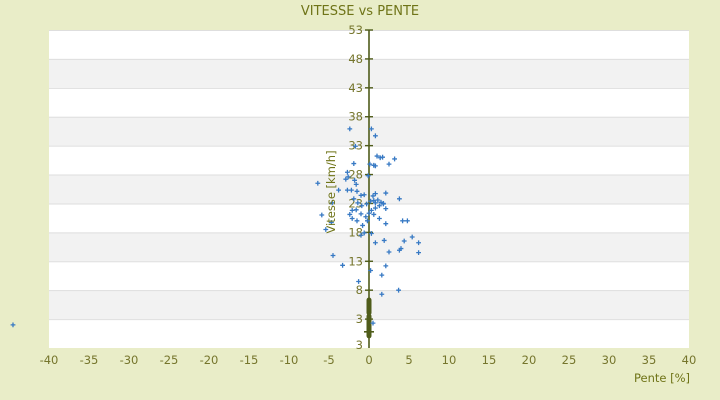 Image resolution: width=720 pixels, height=400 pixels. Describe the element at coordinates (649, 360) in the screenshot. I see `x-tick-label: 35` at that location.